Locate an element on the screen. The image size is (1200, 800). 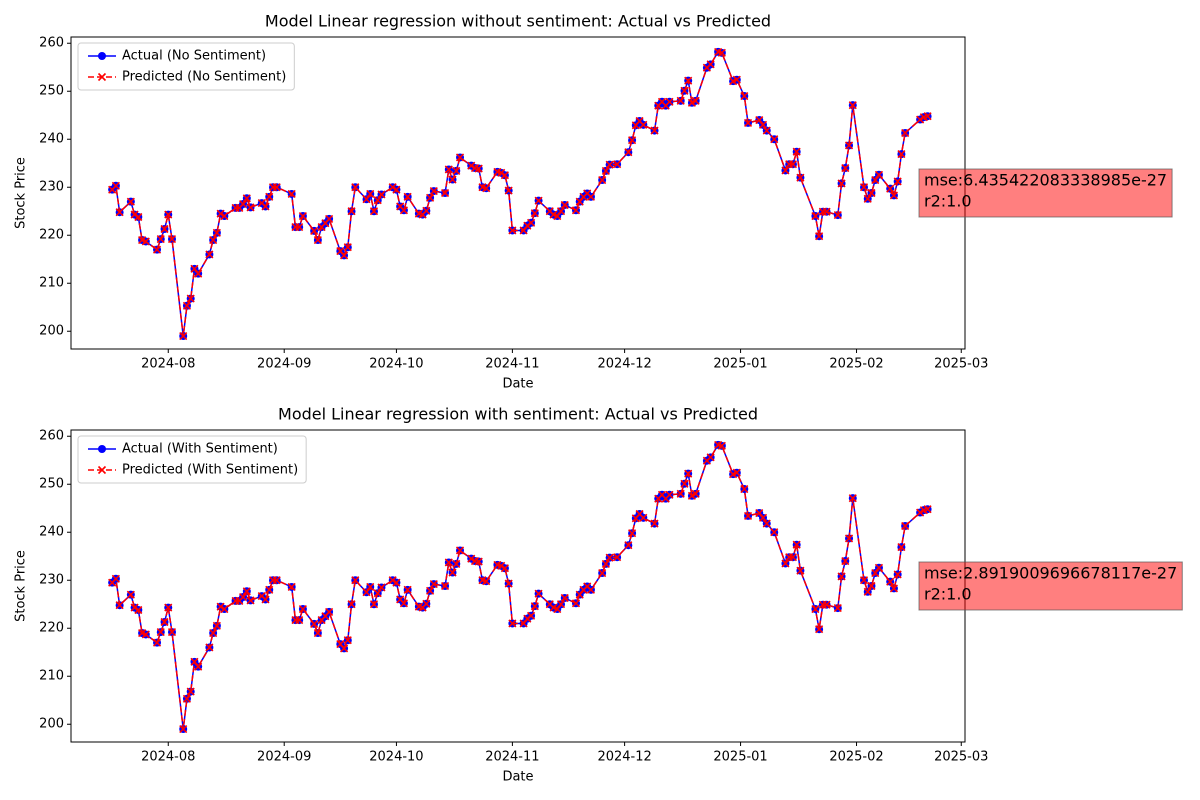
annotation-text: mse:2.8919009696678117e-27 is located at coordinates (1050, 573).